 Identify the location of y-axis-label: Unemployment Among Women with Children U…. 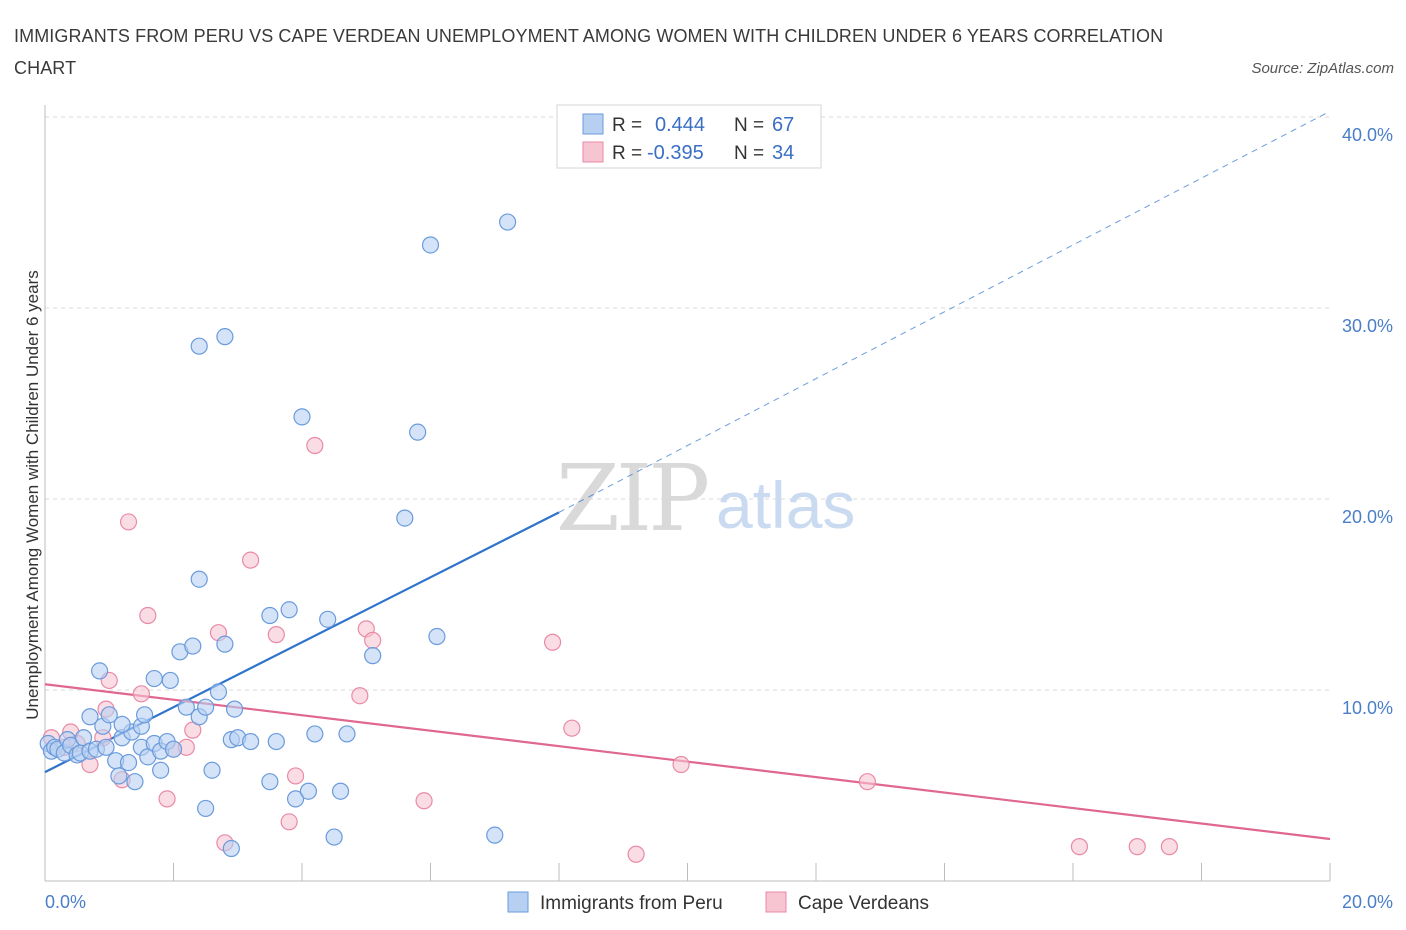
(32, 494).